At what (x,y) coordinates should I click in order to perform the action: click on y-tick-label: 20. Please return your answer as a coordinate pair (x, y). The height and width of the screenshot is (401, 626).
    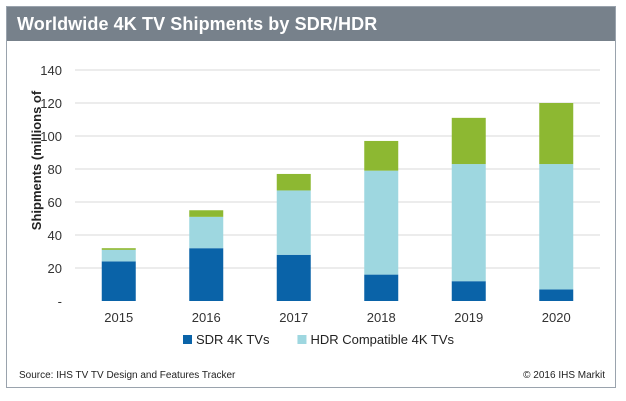
    Looking at the image, I should click on (55, 268).